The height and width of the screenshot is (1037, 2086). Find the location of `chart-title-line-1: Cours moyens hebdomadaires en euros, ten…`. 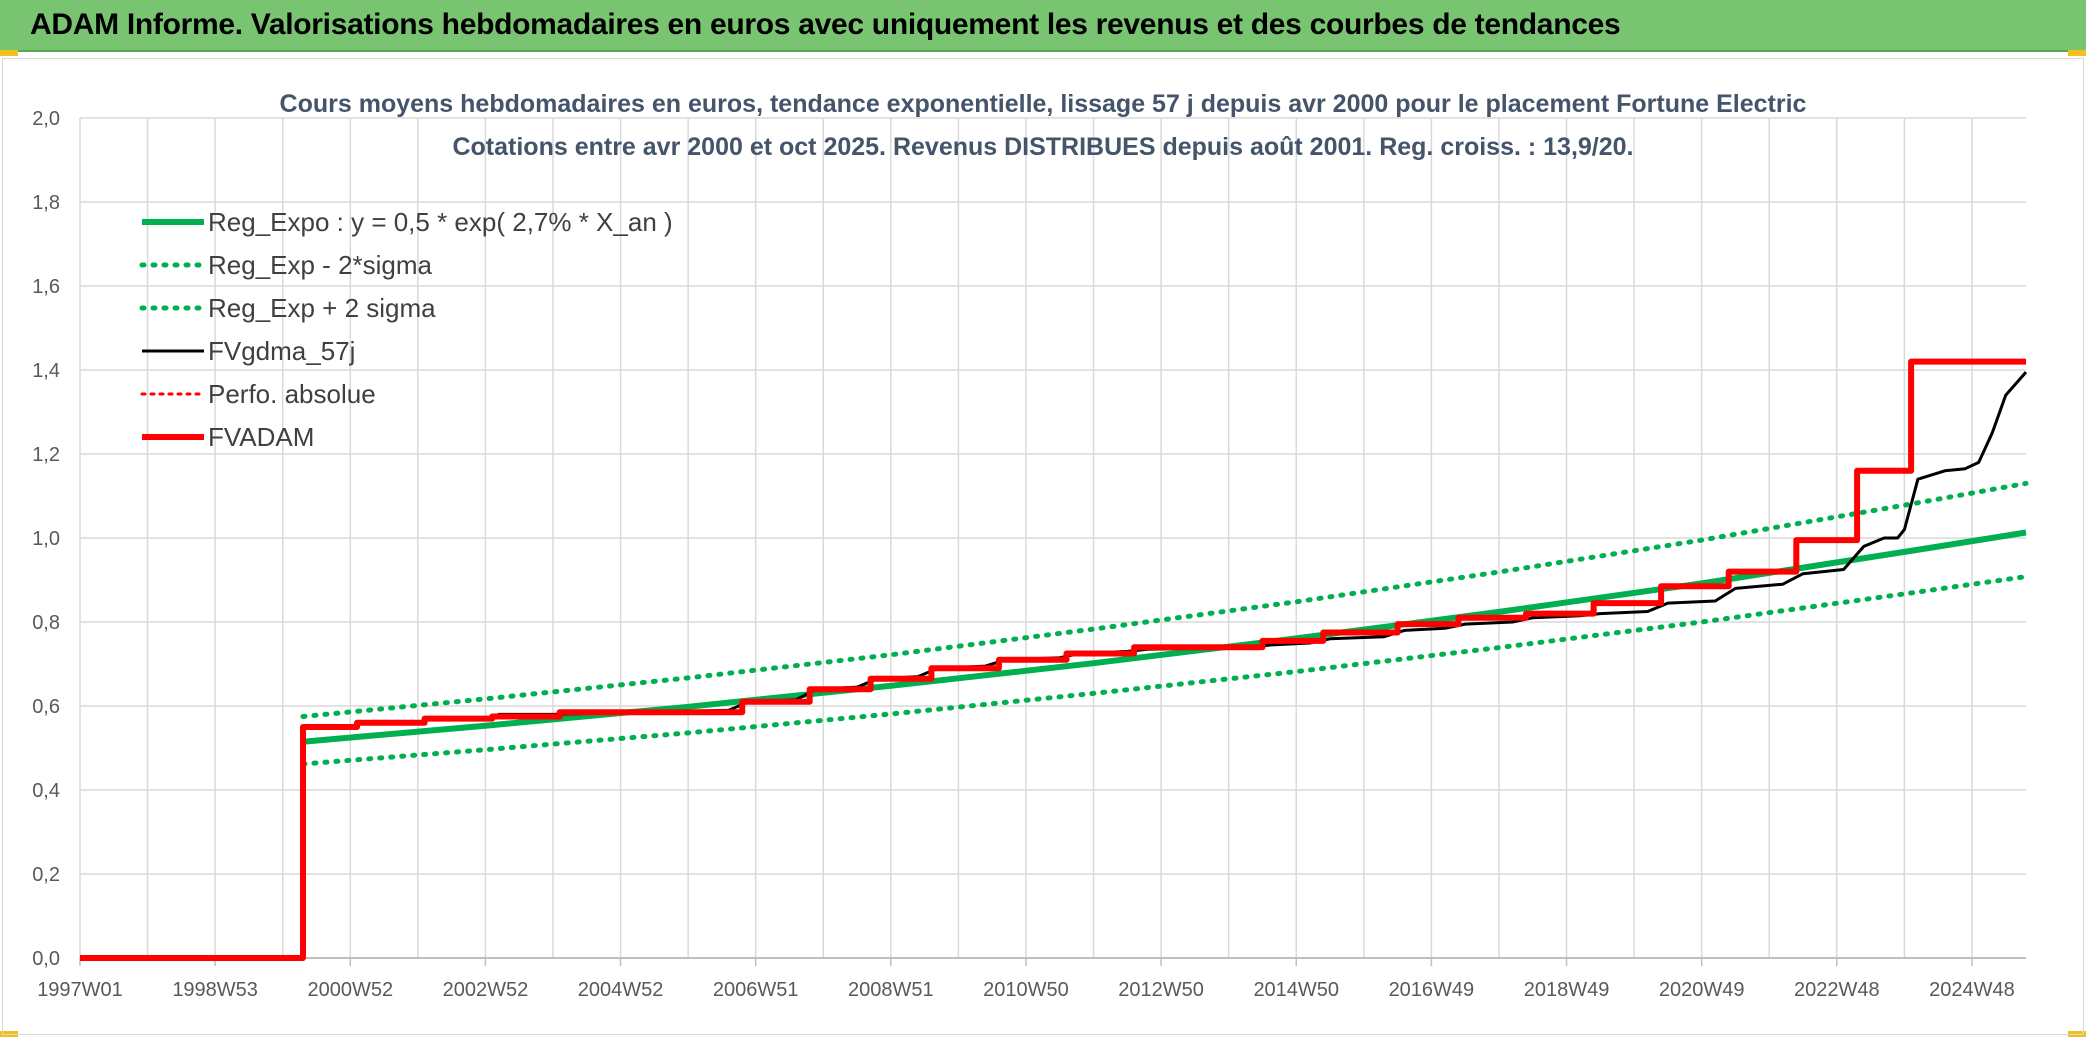

chart-title-line-1: Cours moyens hebdomadaires en euros, ten… is located at coordinates (1043, 104).